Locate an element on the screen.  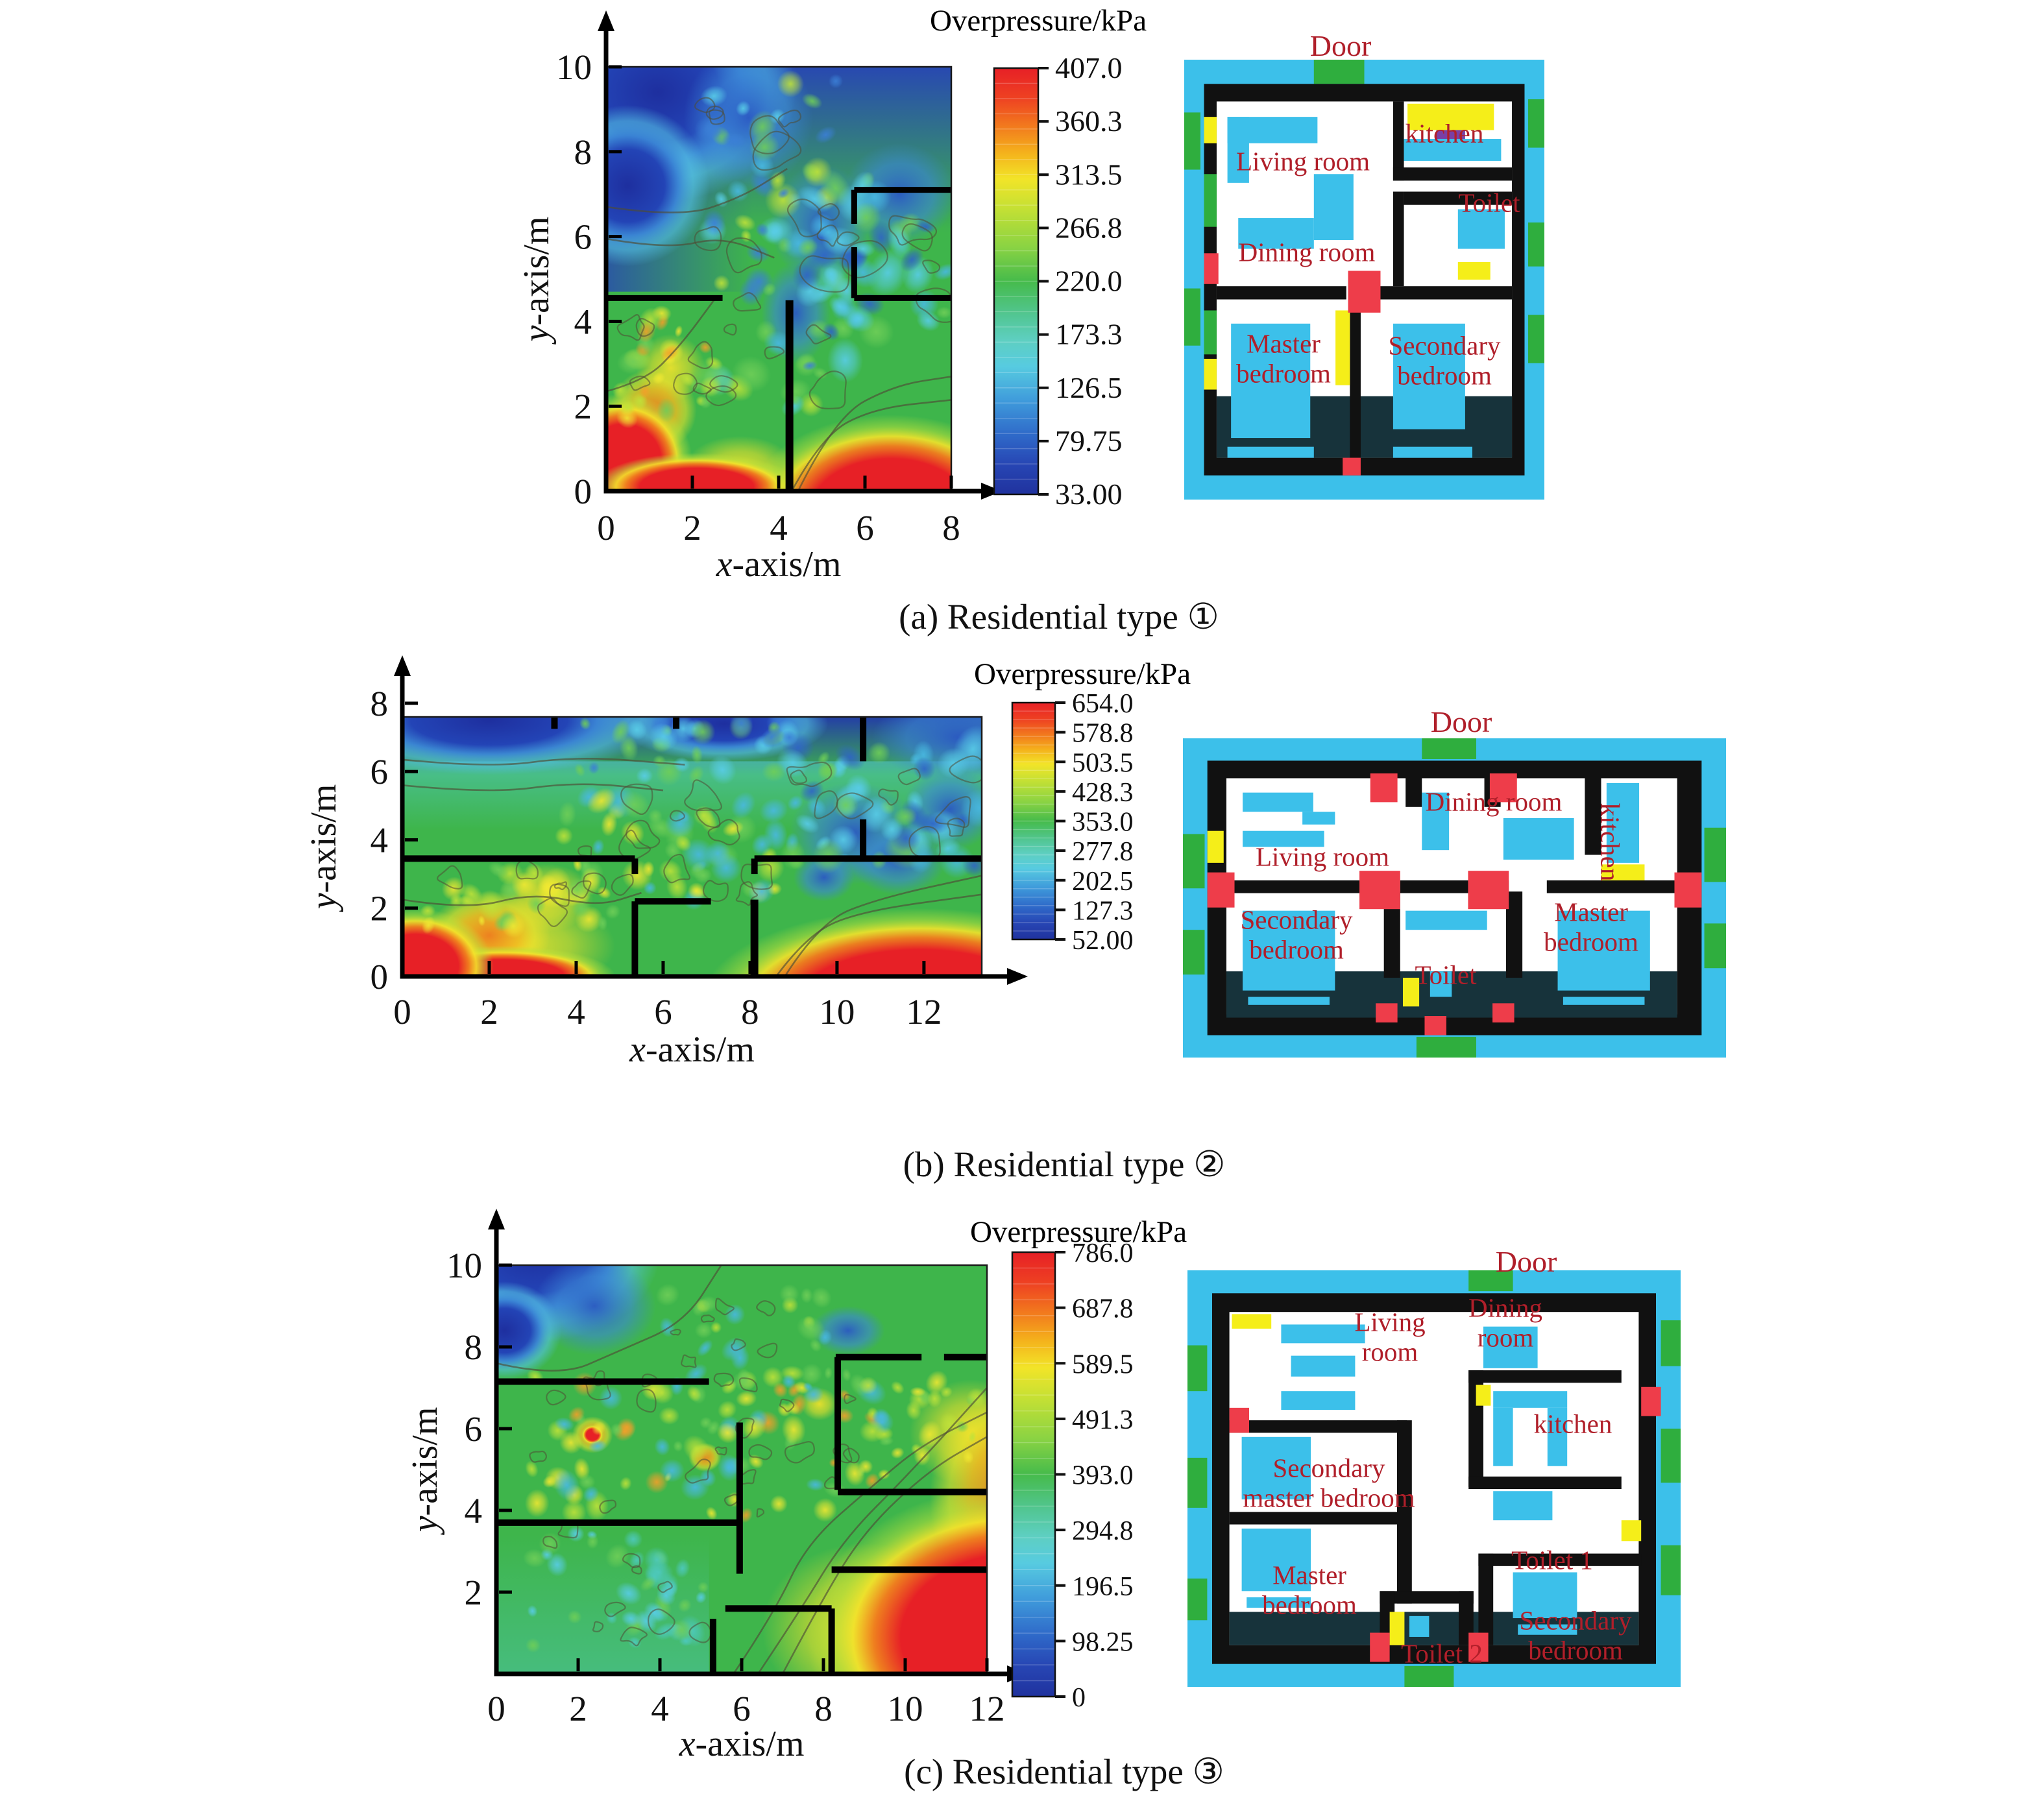
room-label: Toilet is located at coordinates (1446, 974).